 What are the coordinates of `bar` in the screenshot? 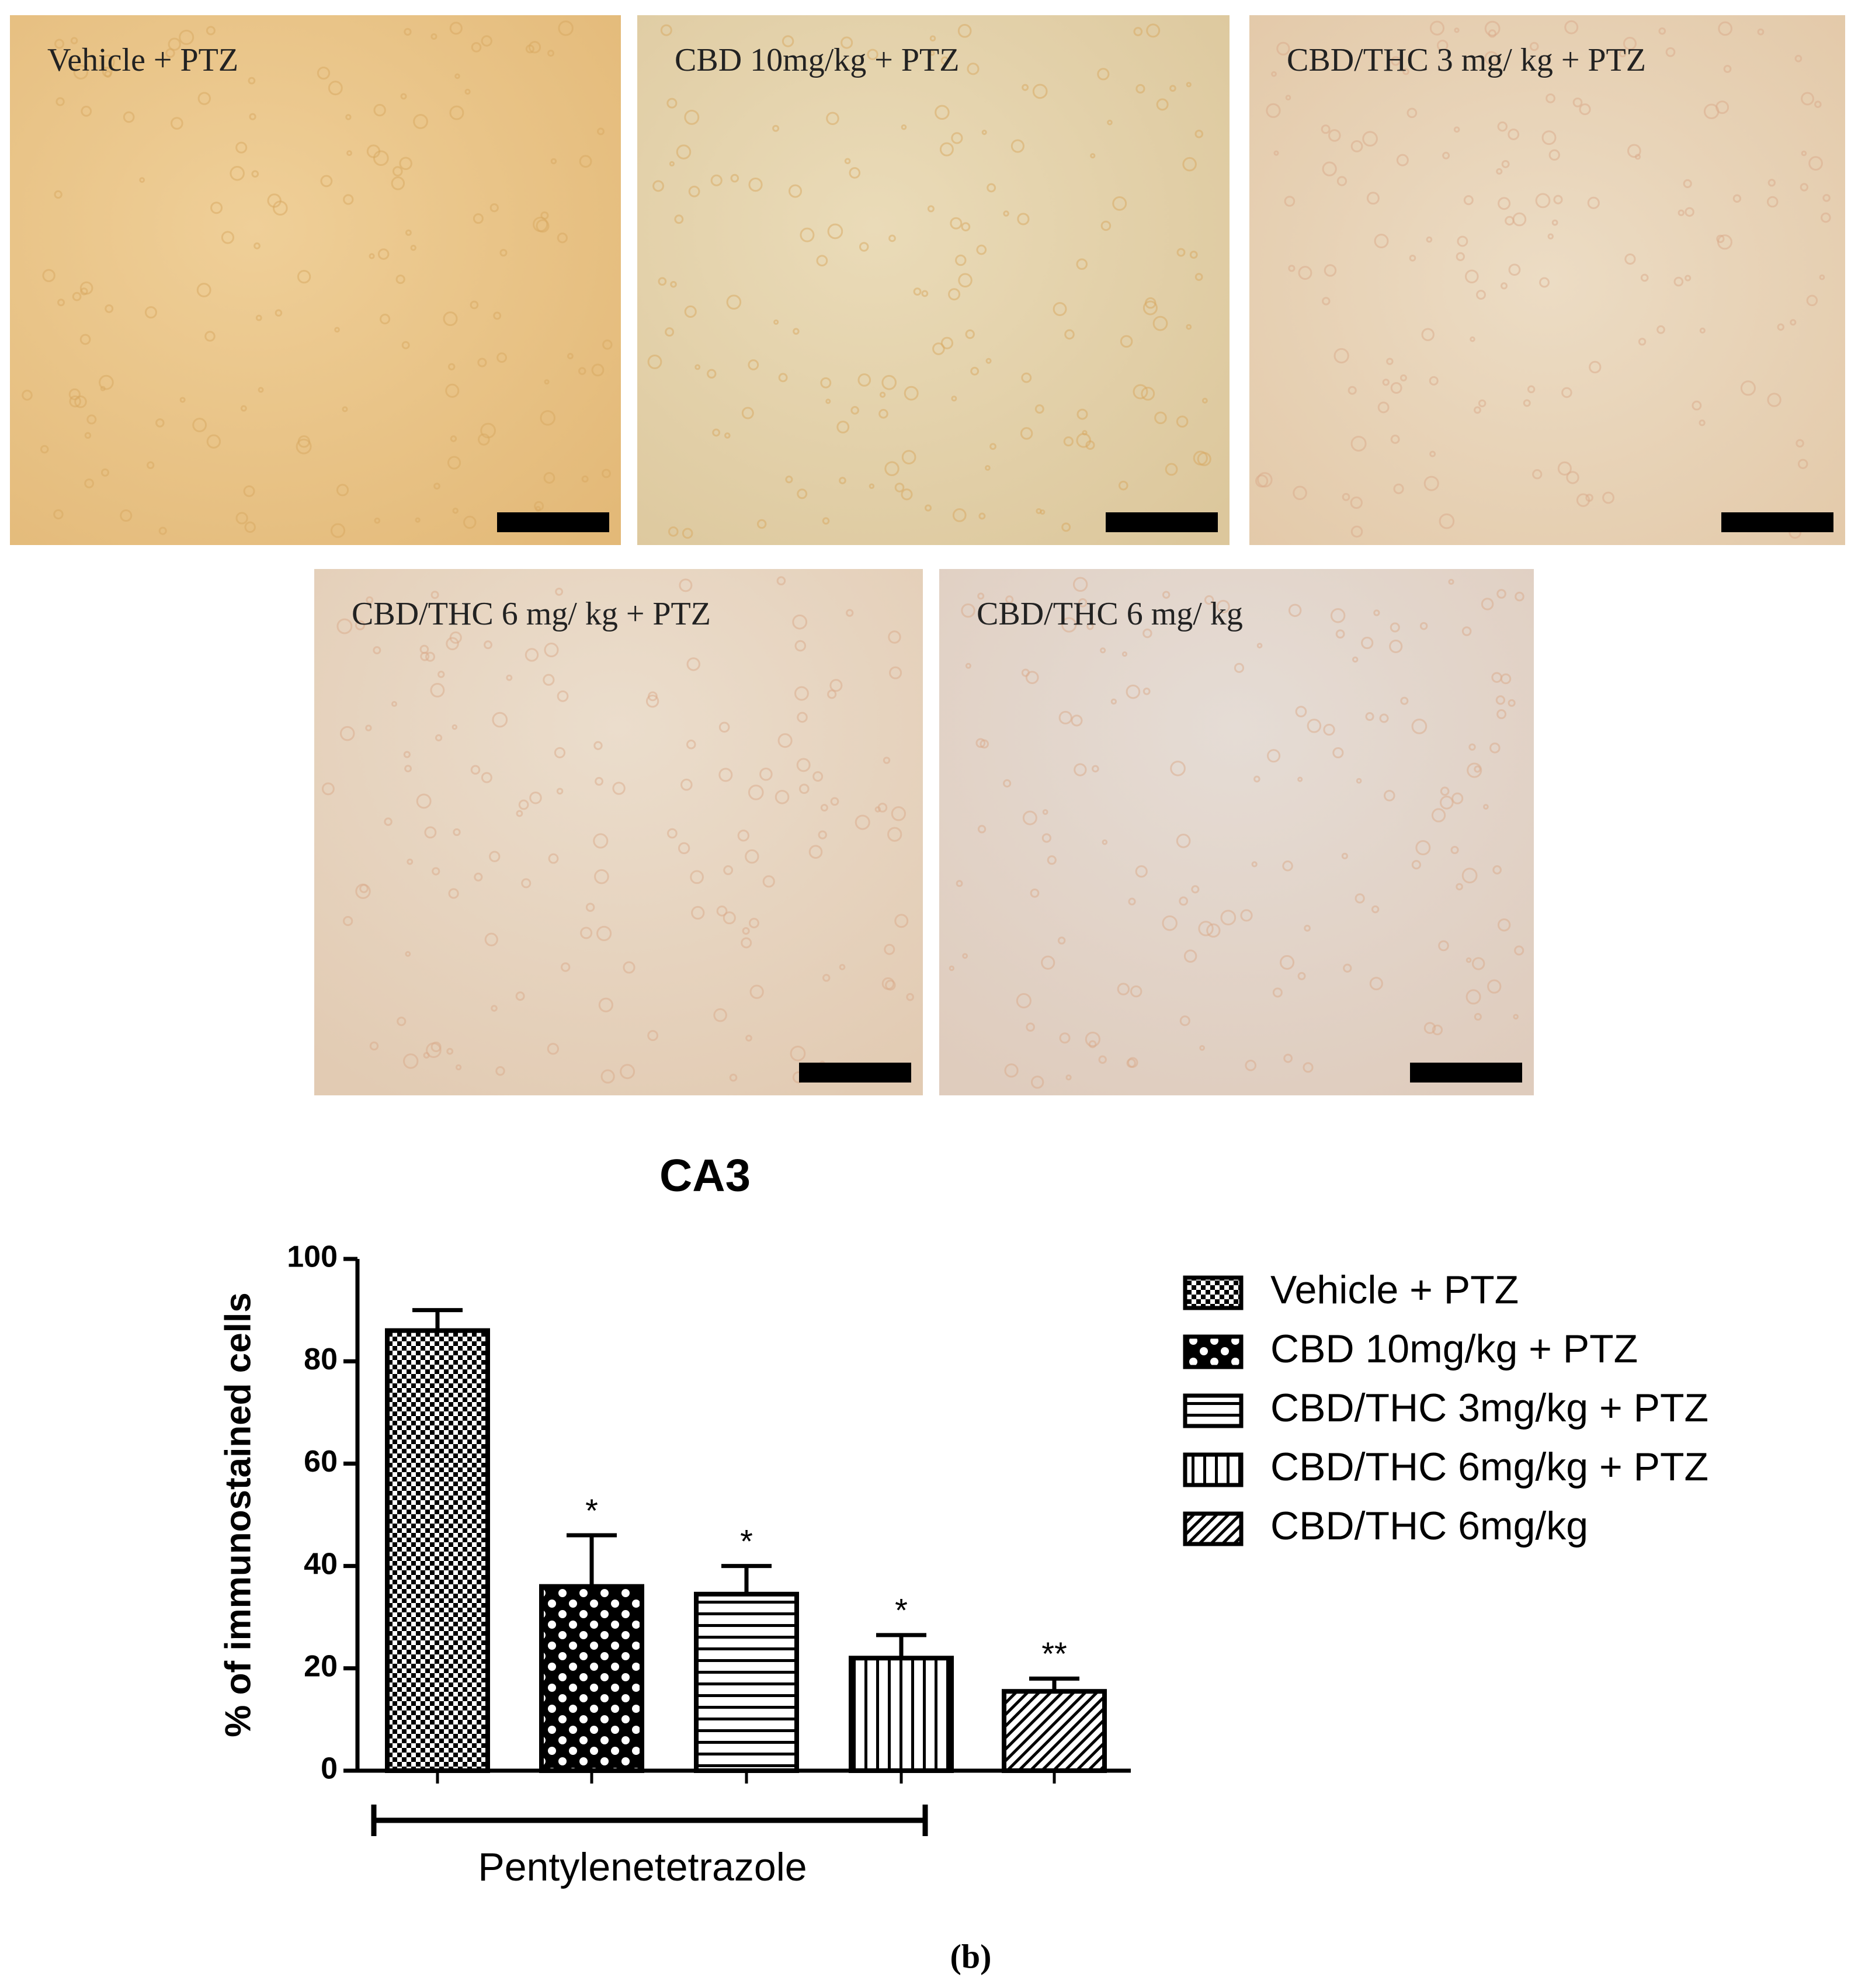 It's located at (591, 1678).